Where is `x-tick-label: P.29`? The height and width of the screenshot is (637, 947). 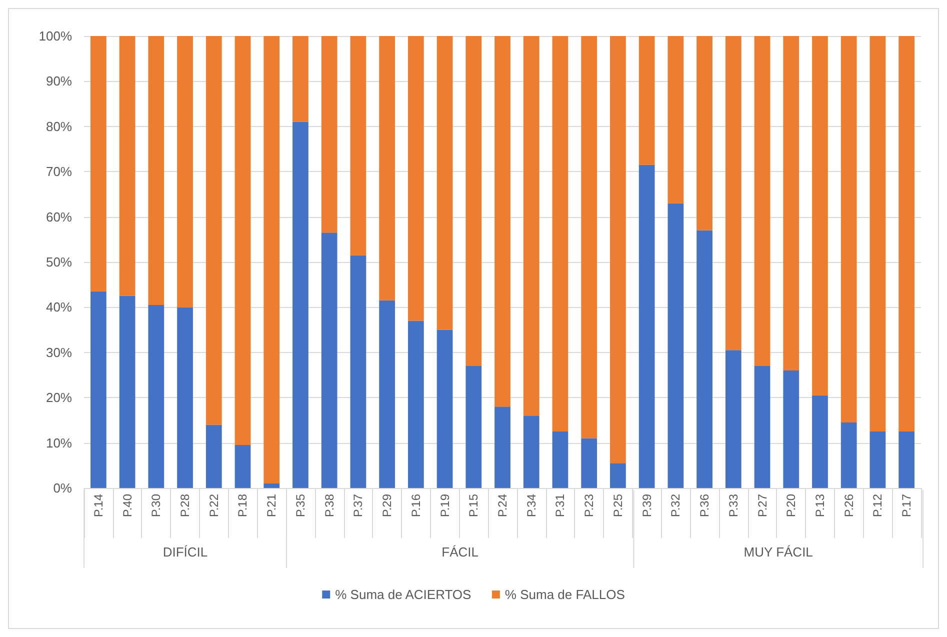 x-tick-label: P.29 is located at coordinates (387, 506).